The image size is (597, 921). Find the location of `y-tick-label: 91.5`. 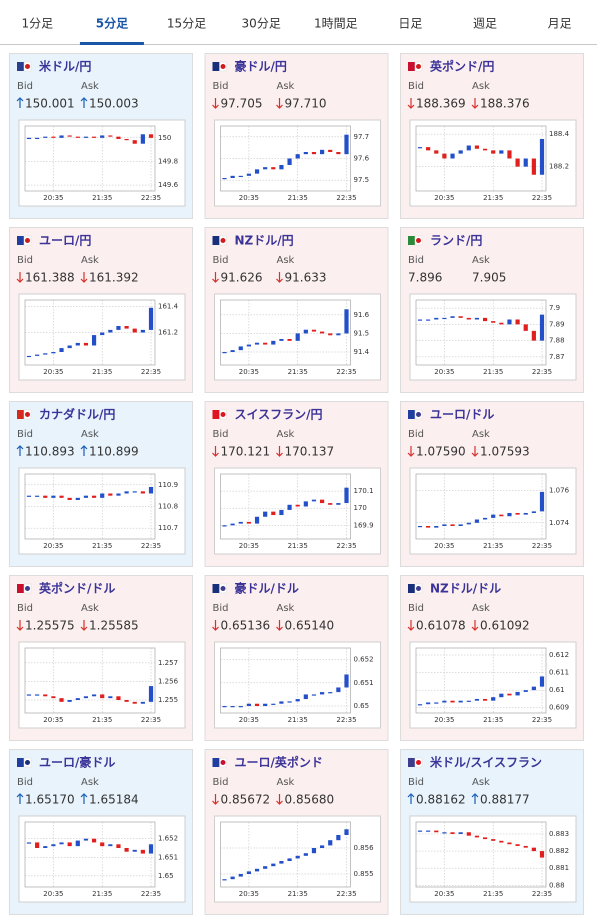

y-tick-label: 91.5 is located at coordinates (362, 333).